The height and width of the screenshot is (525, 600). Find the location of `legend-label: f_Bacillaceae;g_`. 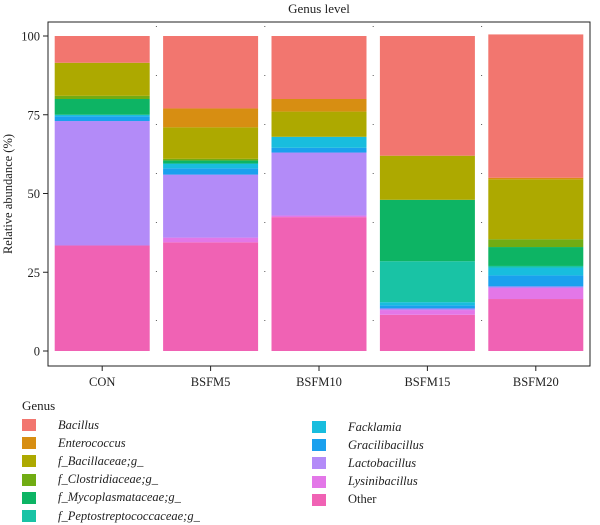

legend-label: f_Bacillaceae;g_ is located at coordinates (101, 460).